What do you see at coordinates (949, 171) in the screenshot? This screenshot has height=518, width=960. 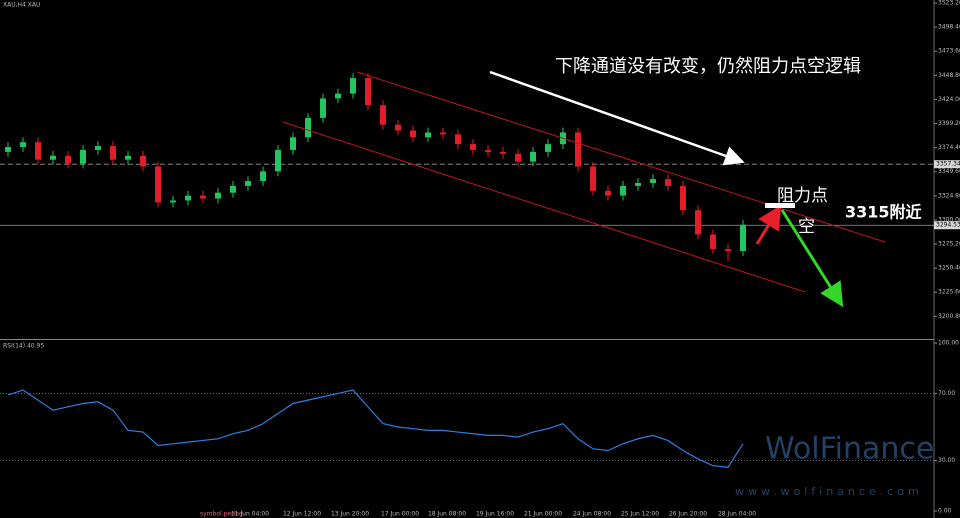 I see `y-tick-label: 3349.60` at bounding box center [949, 171].